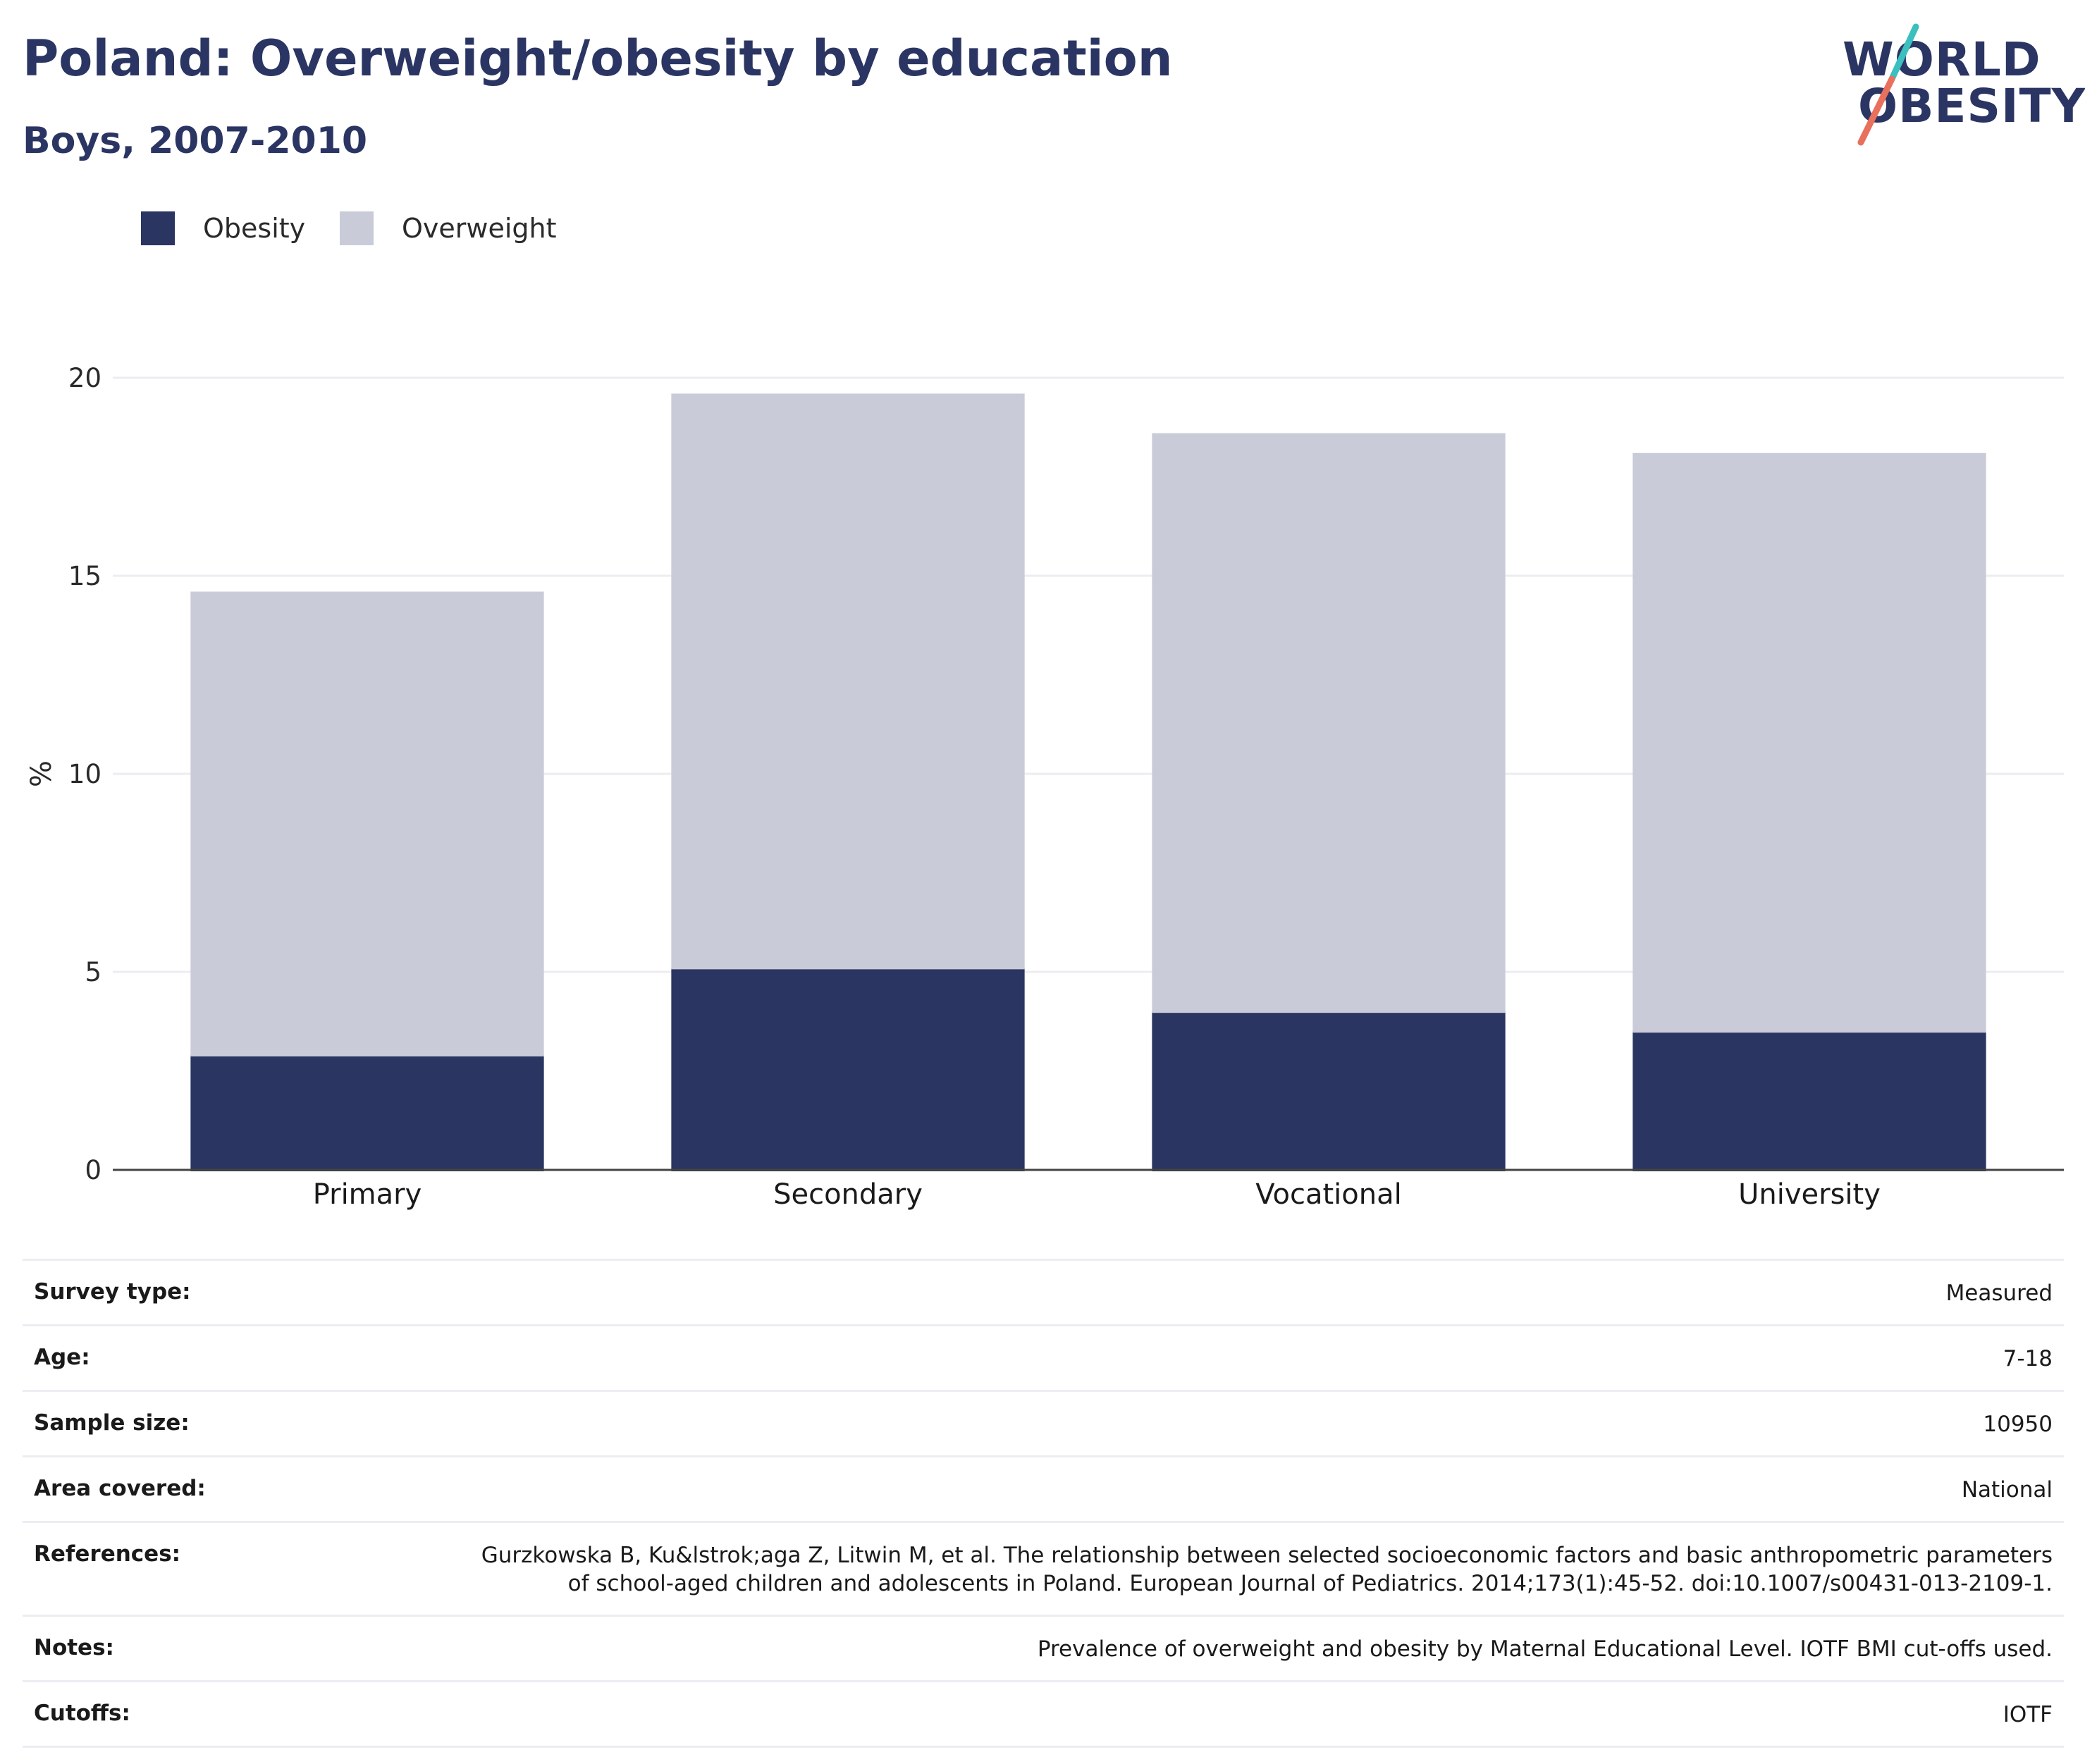 This screenshot has height=1764, width=2085. Describe the element at coordinates (367, 1194) in the screenshot. I see `x-tick-label: Primary` at that location.